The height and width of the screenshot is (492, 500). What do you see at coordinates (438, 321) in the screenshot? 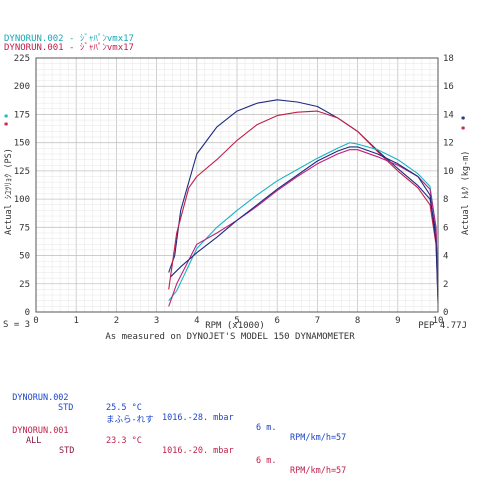
I see `x-tick-label: 10` at bounding box center [438, 321].